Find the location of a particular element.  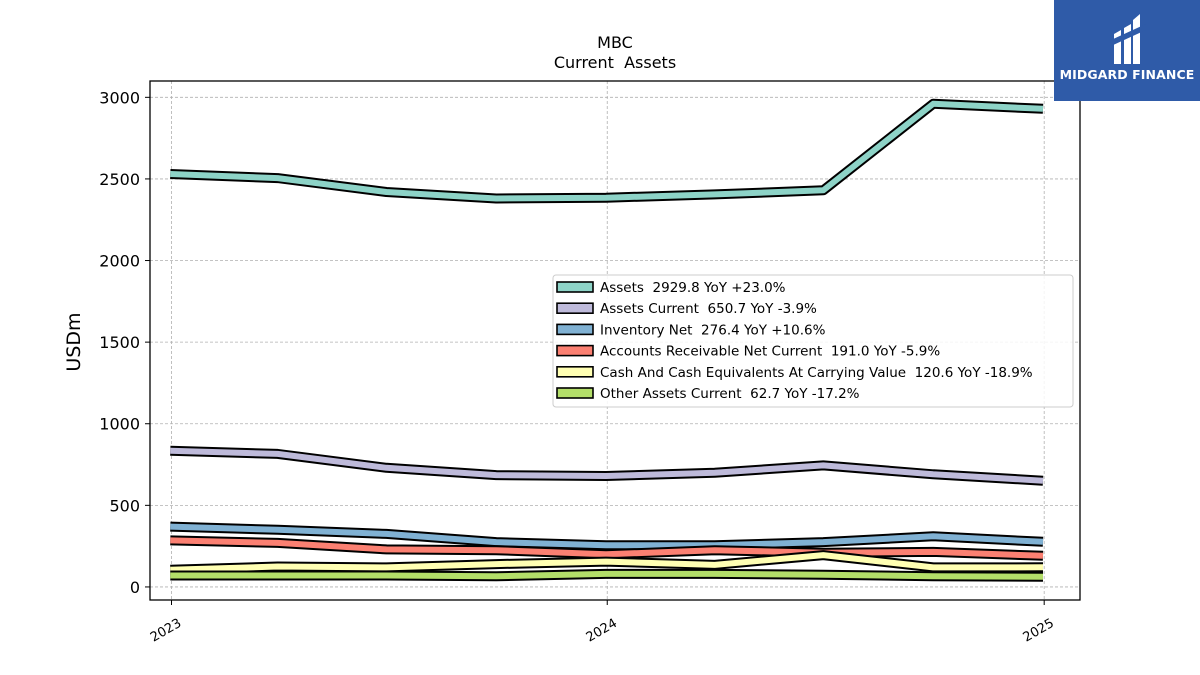

y-axis-label: USDm is located at coordinates (74, 341).